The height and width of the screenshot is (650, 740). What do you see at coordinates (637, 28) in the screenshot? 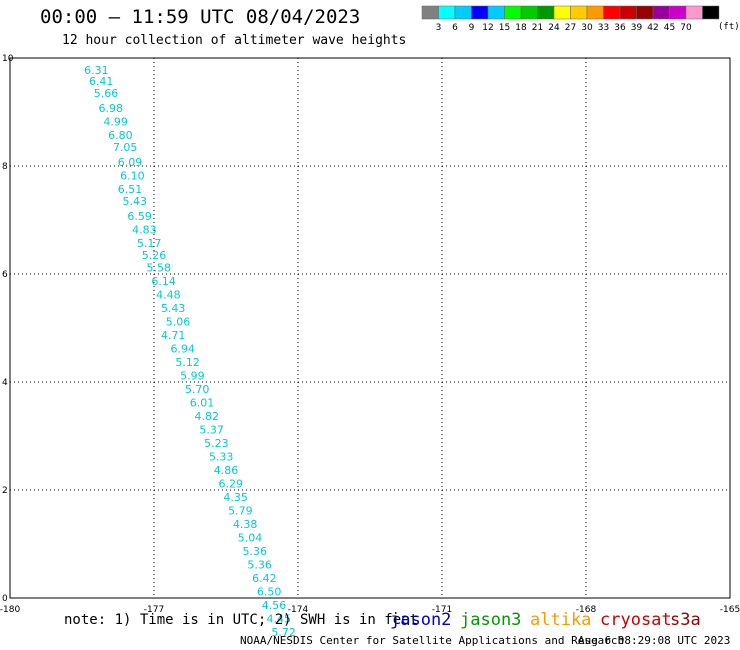
I see `legend-label: 39` at bounding box center [637, 28].